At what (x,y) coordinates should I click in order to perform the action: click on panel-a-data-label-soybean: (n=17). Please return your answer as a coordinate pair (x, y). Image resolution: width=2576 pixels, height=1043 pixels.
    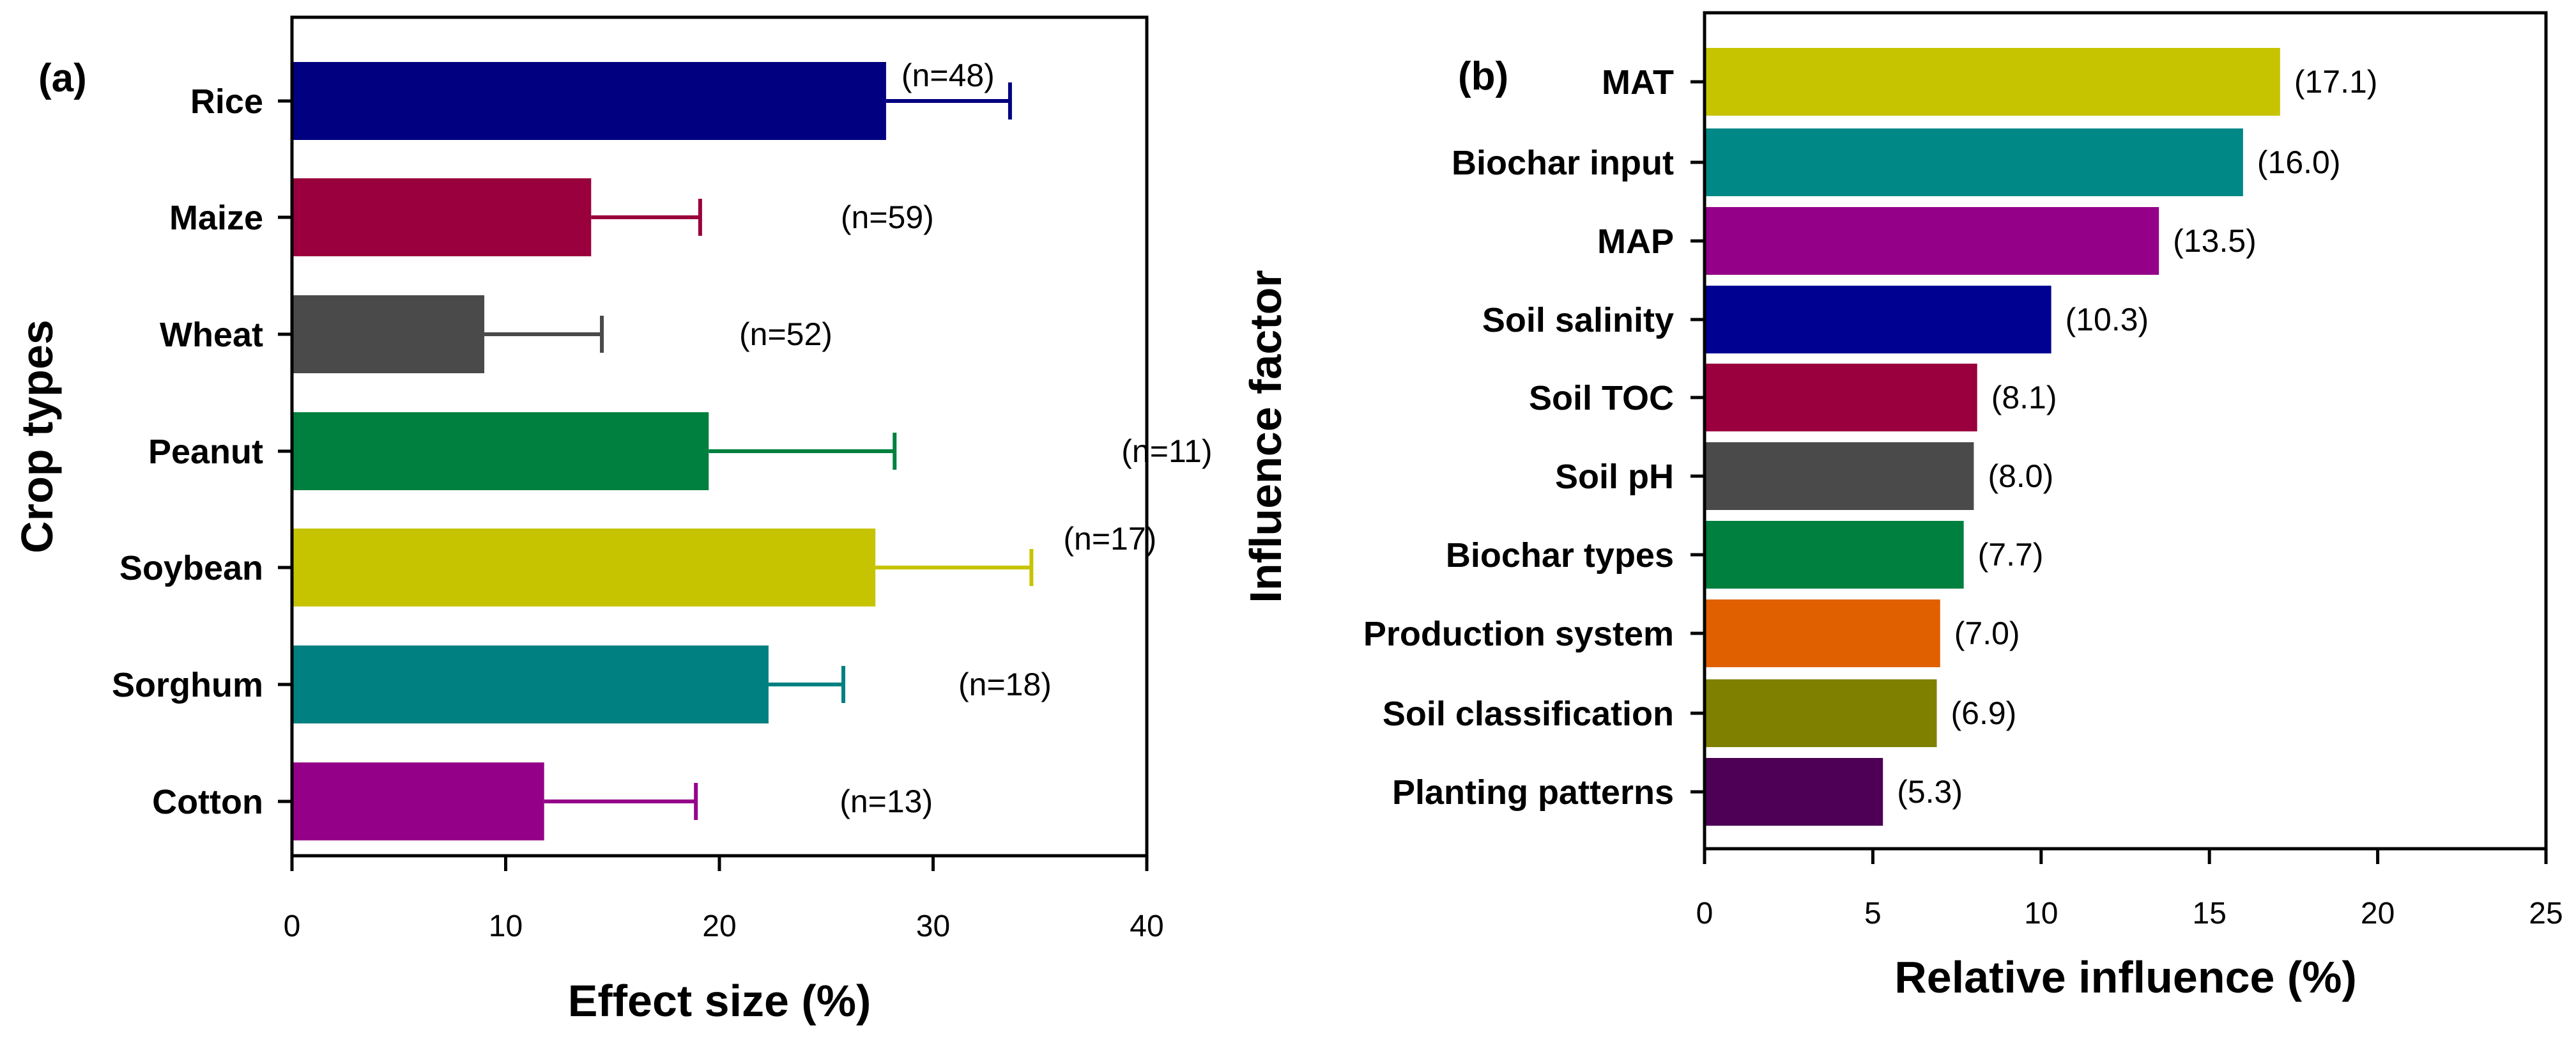
    Looking at the image, I should click on (1109, 539).